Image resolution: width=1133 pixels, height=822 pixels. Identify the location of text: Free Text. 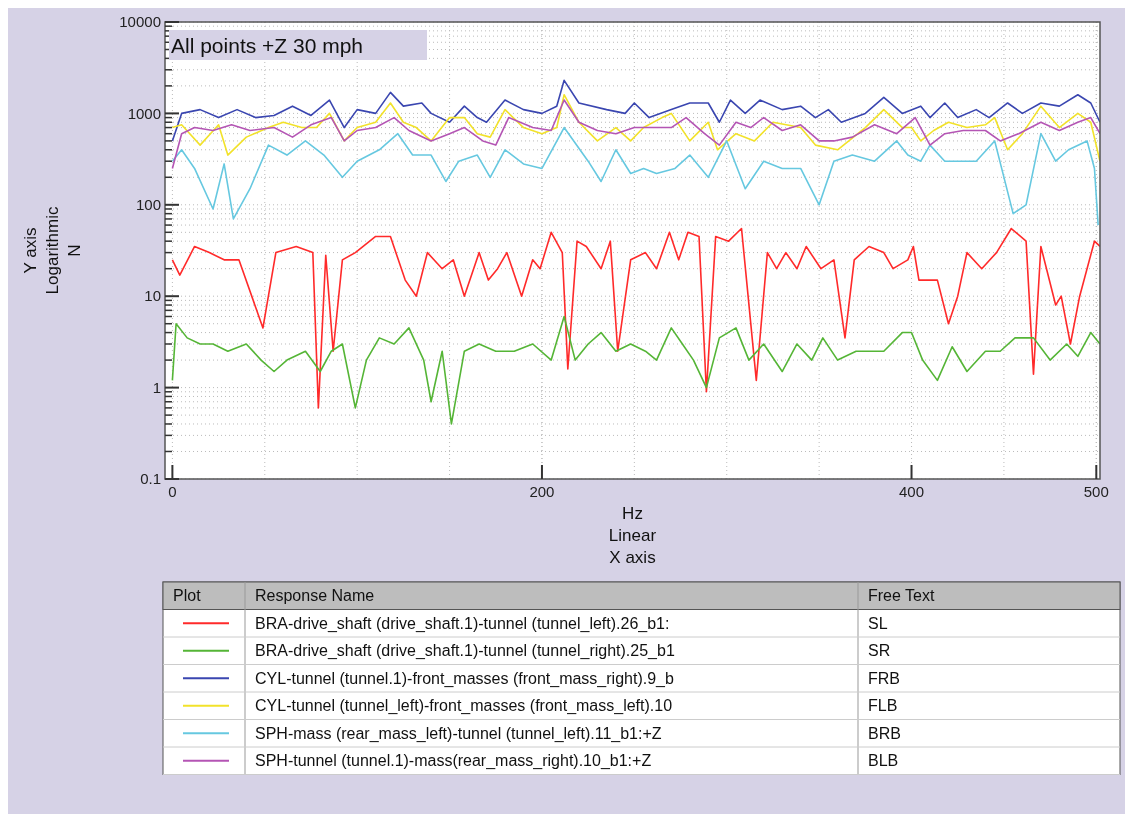
(901, 595).